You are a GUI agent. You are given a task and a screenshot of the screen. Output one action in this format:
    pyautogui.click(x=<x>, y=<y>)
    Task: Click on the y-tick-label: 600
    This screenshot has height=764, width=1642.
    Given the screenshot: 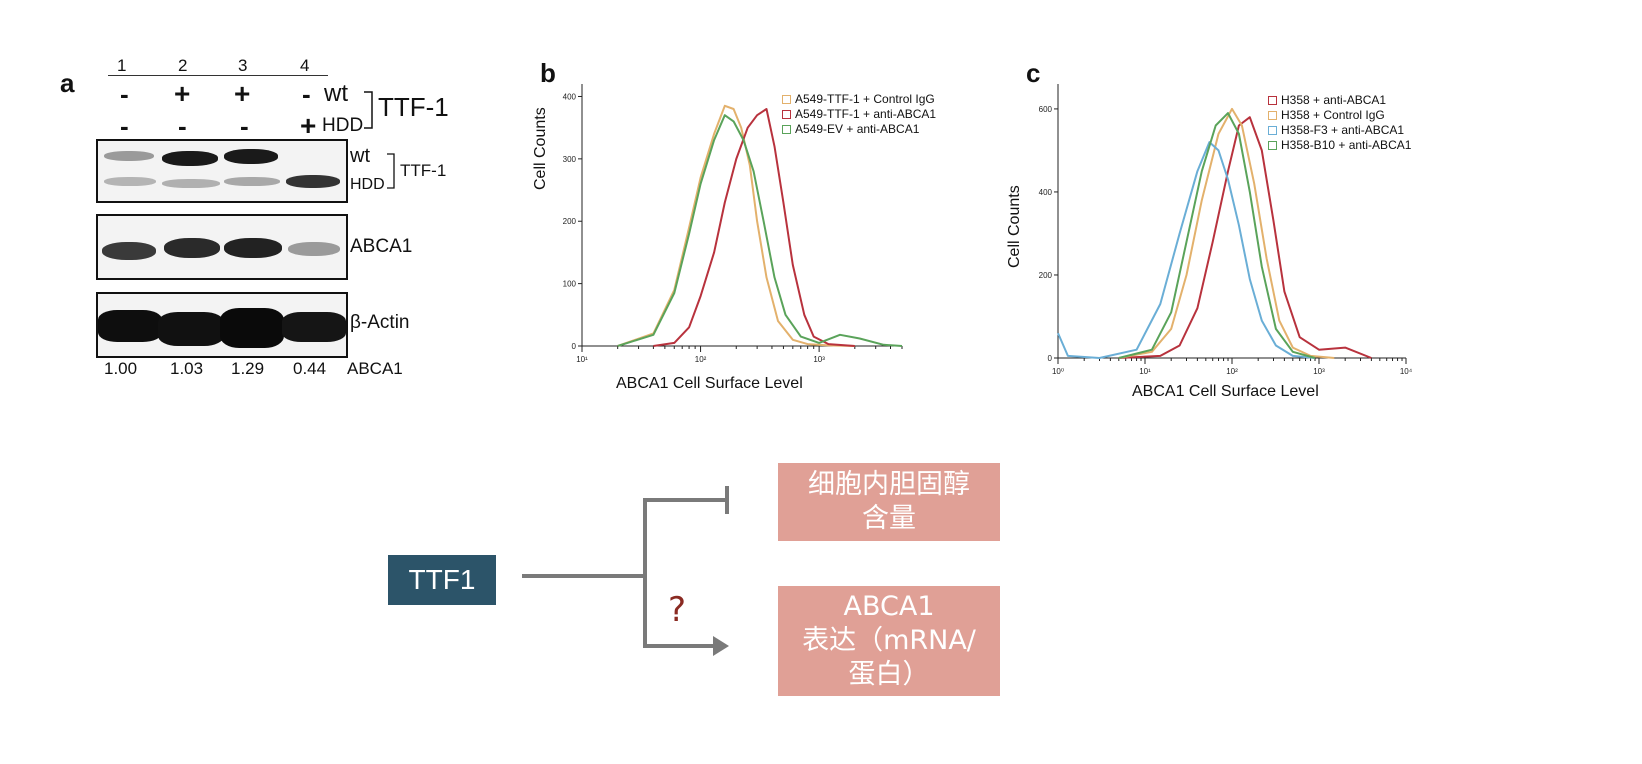 What is the action you would take?
    pyautogui.click(x=1046, y=109)
    